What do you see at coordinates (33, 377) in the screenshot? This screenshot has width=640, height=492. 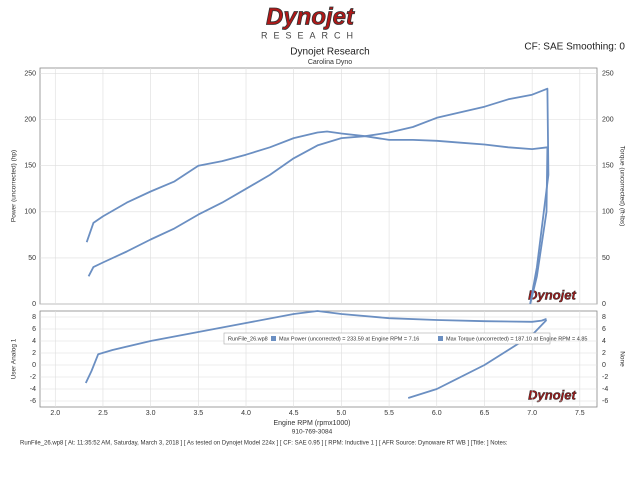 I see `y-tick-label: -2` at bounding box center [33, 377].